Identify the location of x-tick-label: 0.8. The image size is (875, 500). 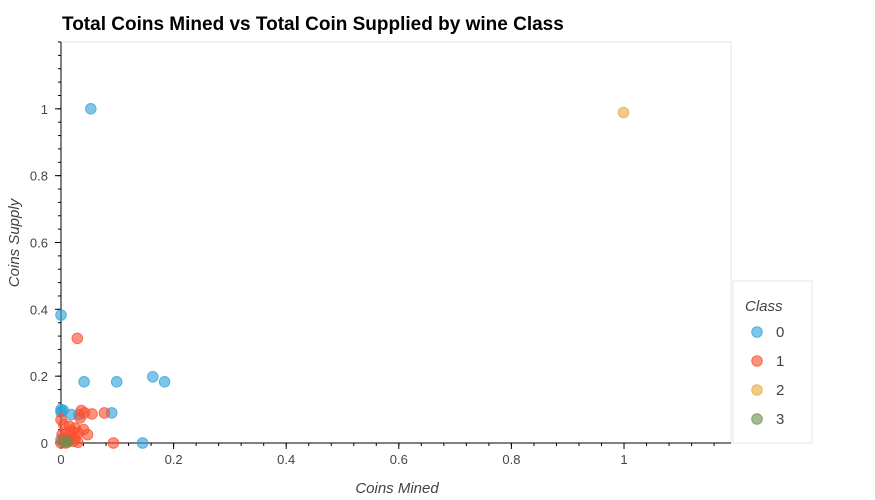
(511, 459).